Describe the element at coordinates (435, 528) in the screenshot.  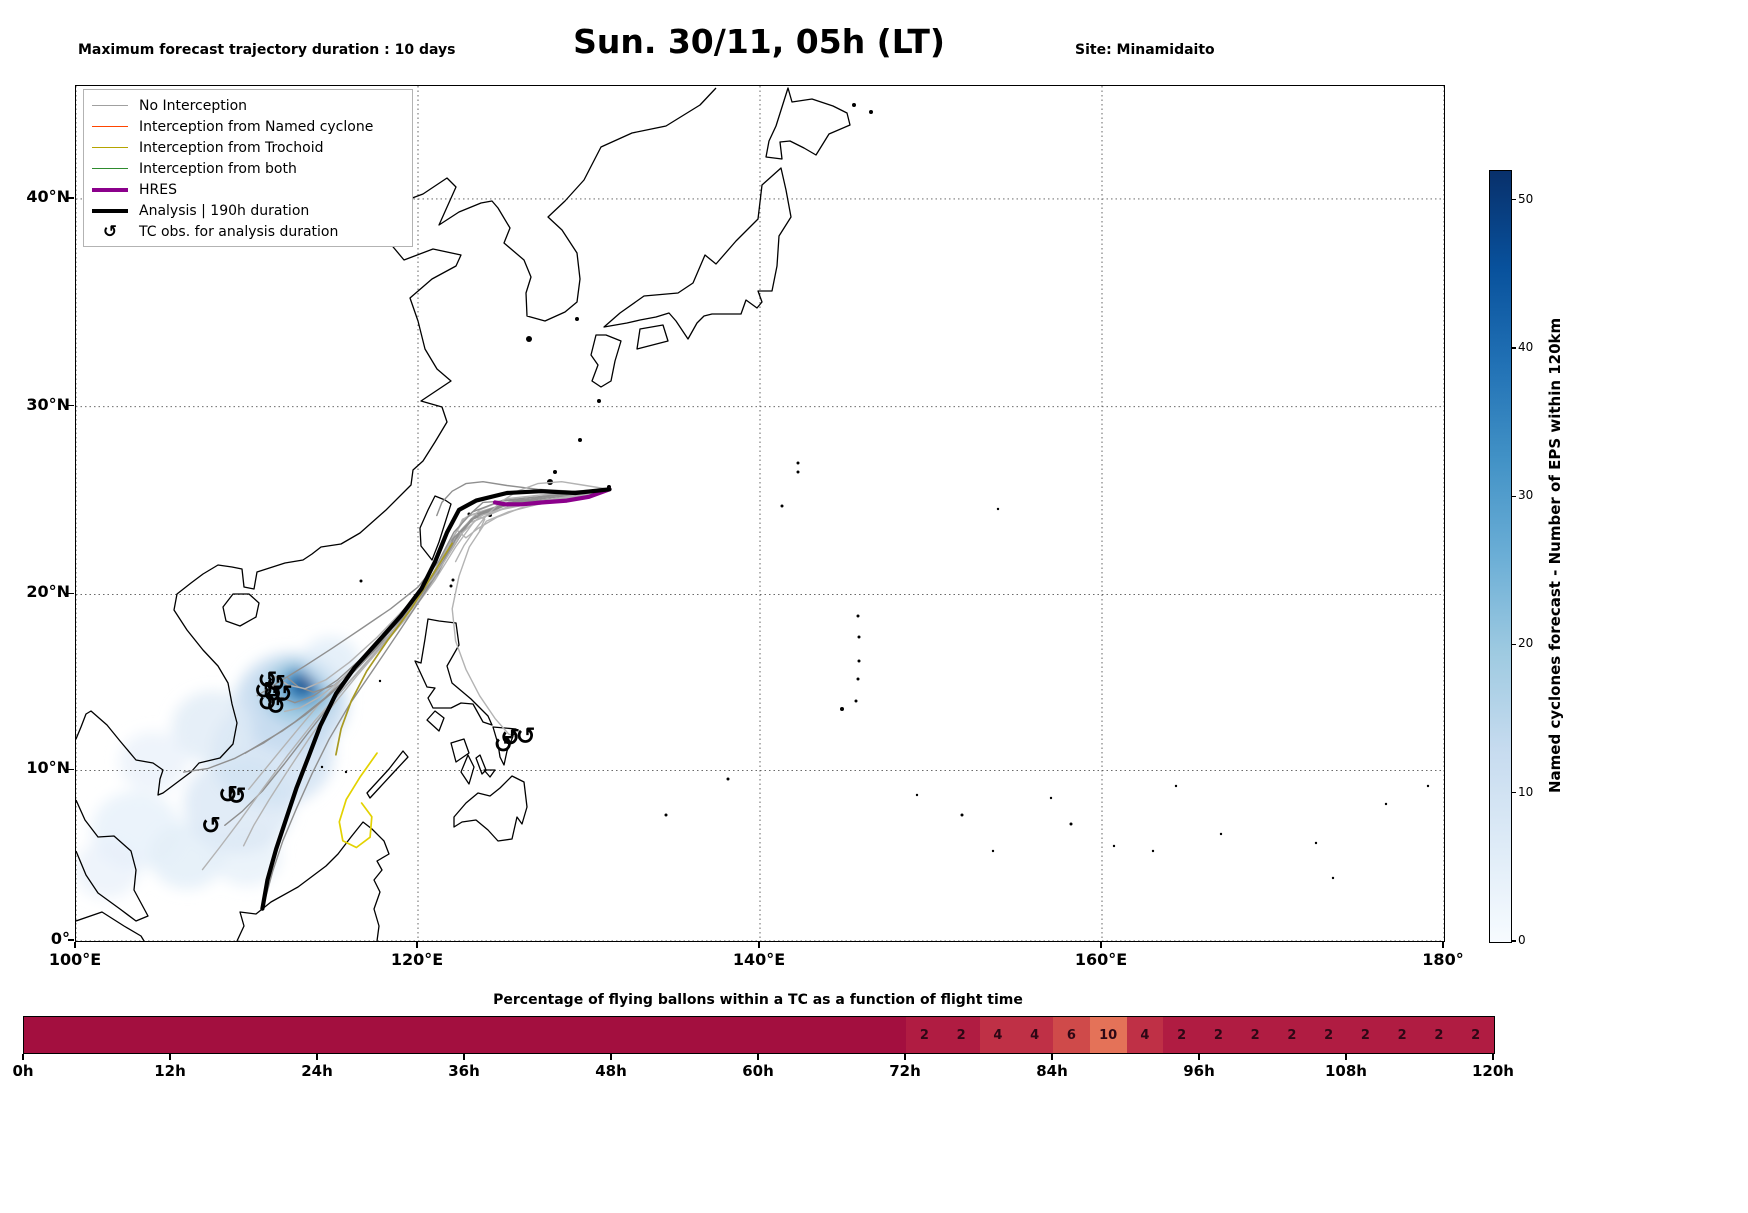
I see `coastline-taiwan` at that location.